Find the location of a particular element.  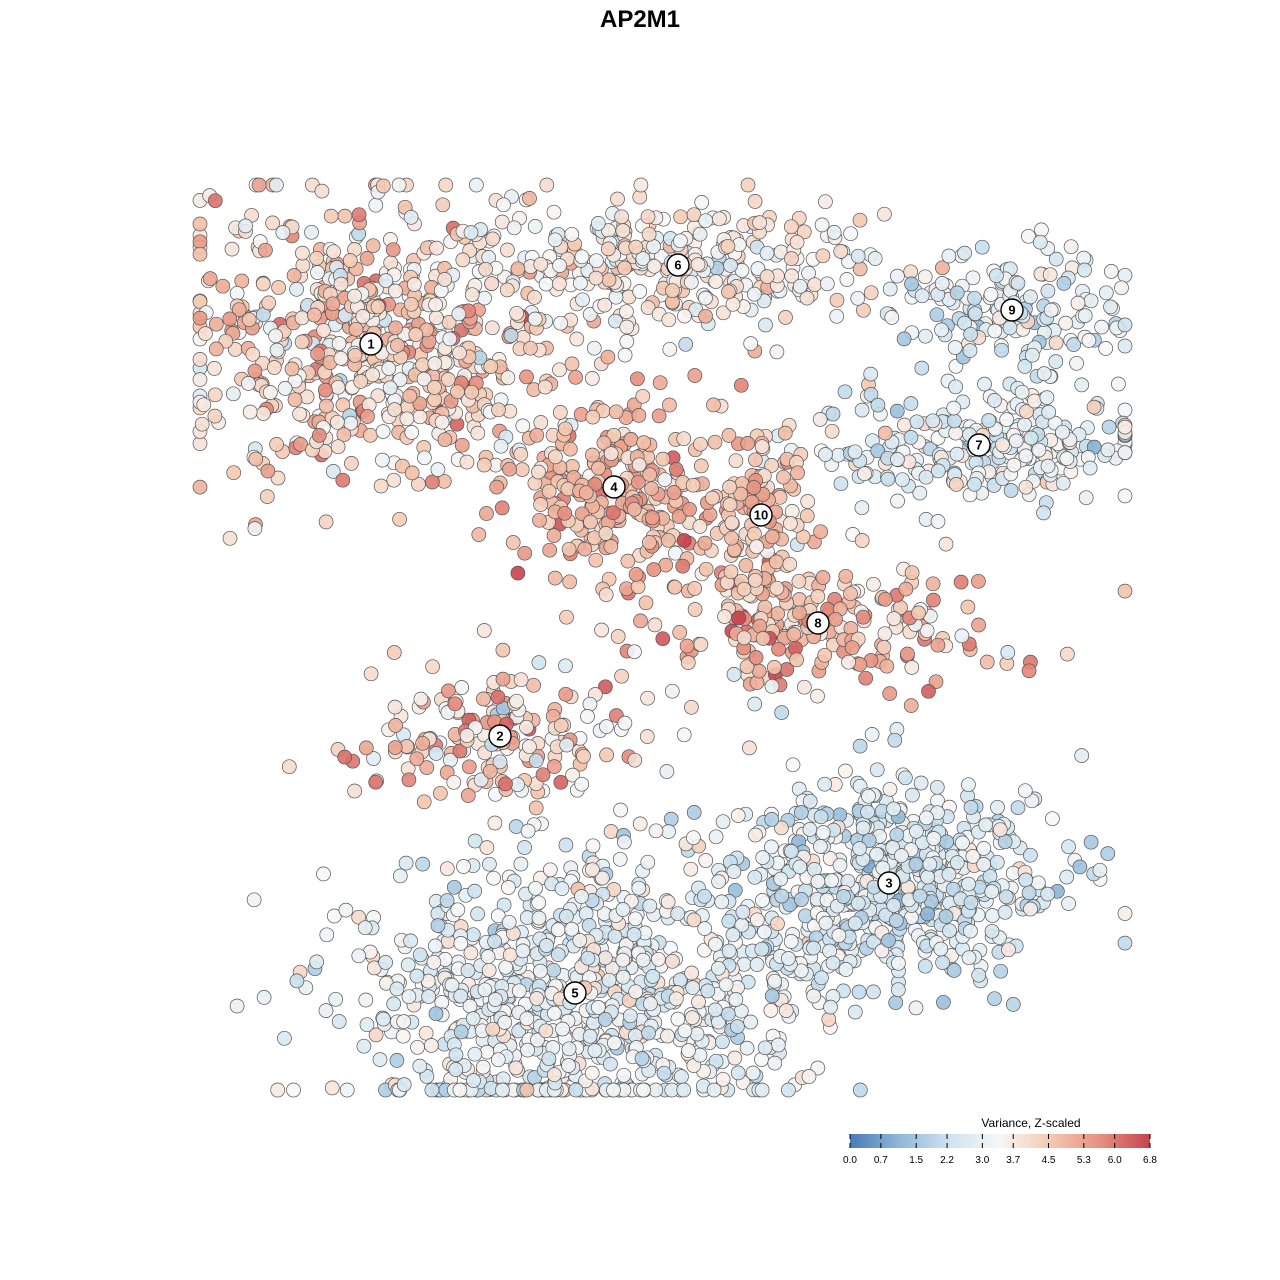

colorbar-gradient is located at coordinates (1000, 1141).